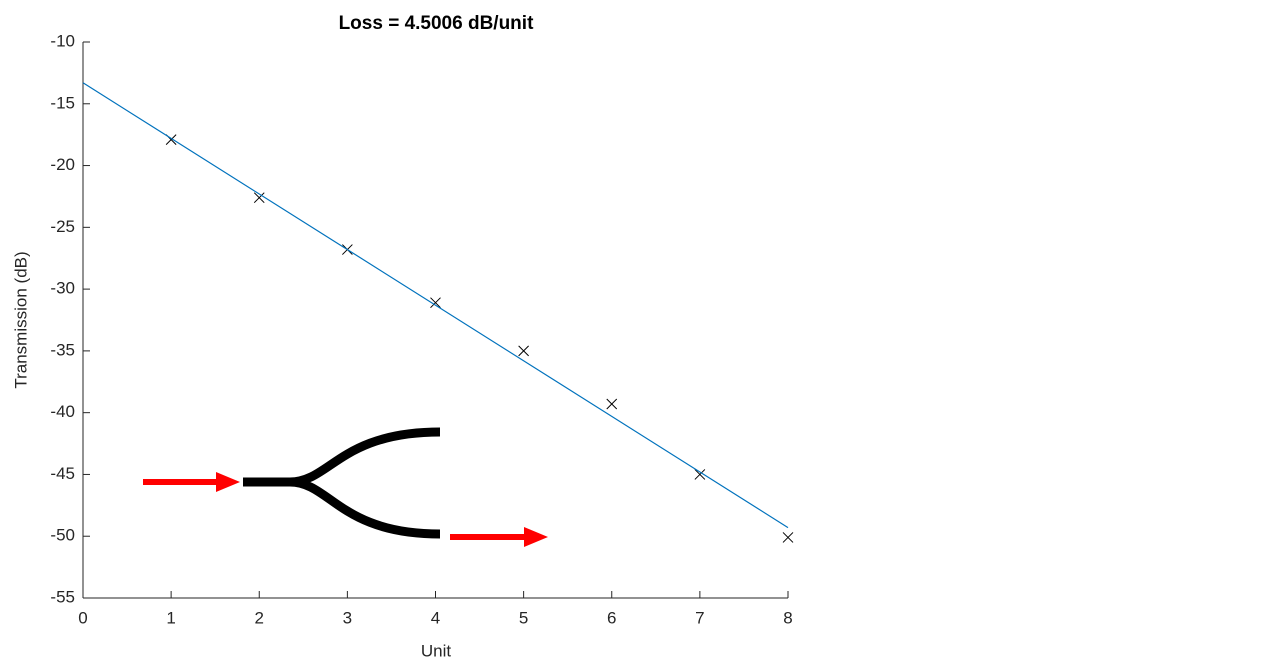 This screenshot has width=1269, height=660. I want to click on x-tick-label: 4, so click(435, 617).